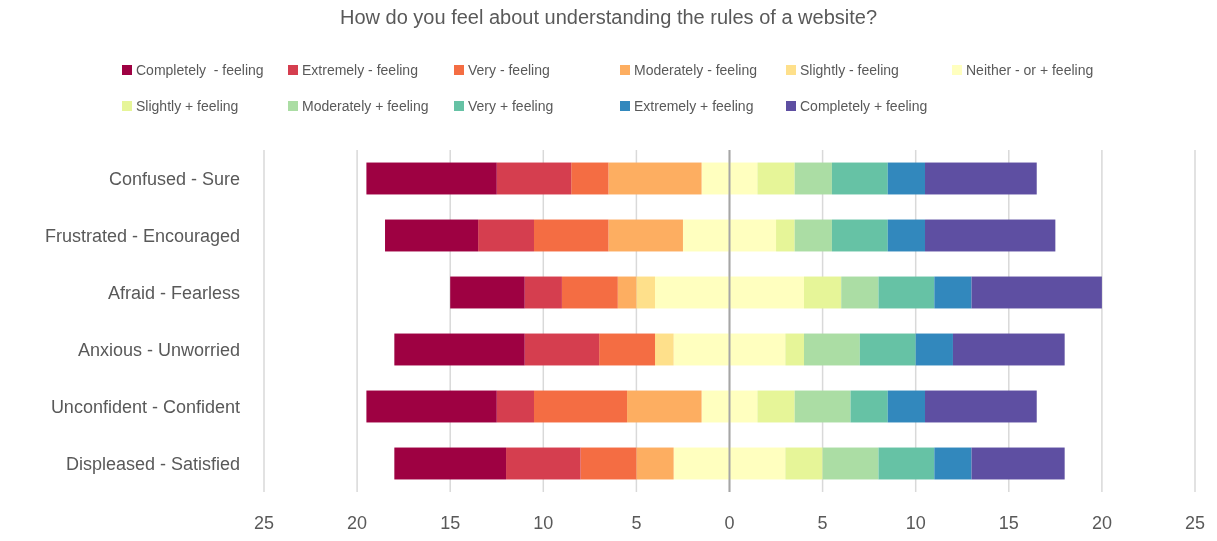 This screenshot has height=541, width=1217. I want to click on legend-label: Slightly + feeling, so click(187, 106).